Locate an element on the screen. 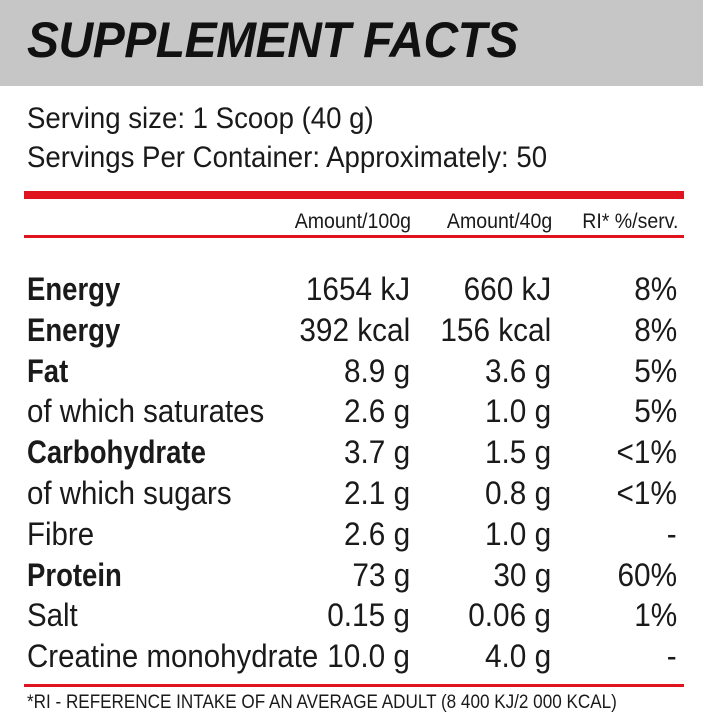  table-row: Protein 73 g 30 g 60% is located at coordinates (351, 575).